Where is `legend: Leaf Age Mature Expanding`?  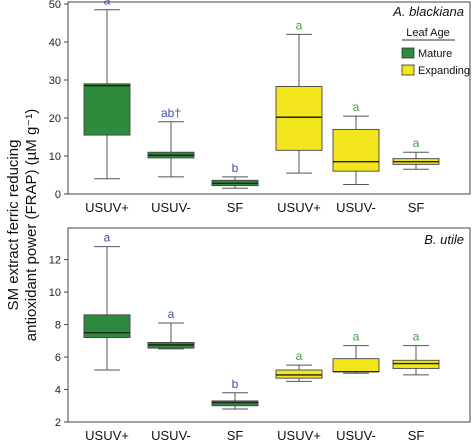 legend: Leaf Age Mature Expanding is located at coordinates (435, 52).